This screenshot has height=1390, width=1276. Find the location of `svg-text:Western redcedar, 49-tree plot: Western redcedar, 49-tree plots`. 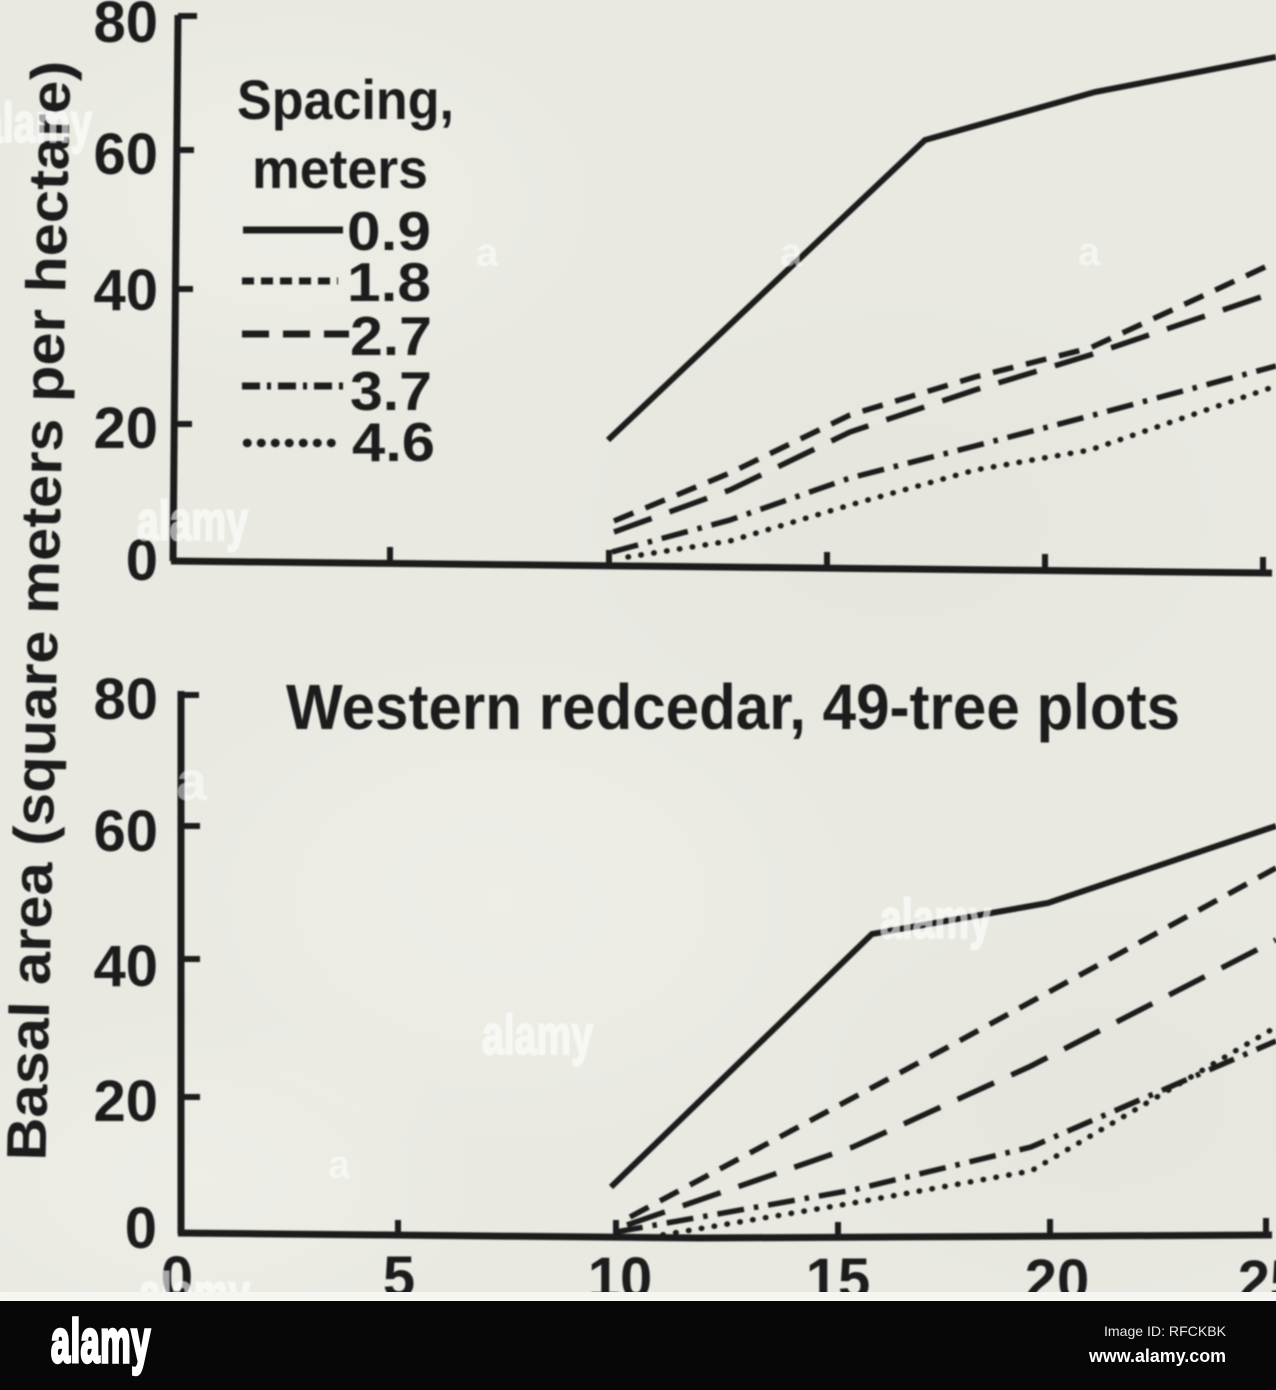

svg-text:Western redcedar, 49-tree plot: Western redcedar, 49-tree plots is located at coordinates (733, 707).